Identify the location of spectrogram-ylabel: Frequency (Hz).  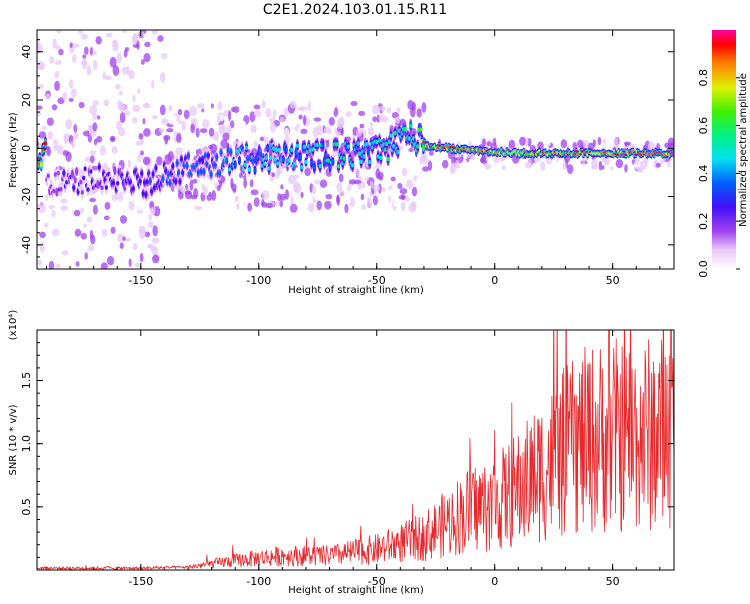
(13, 150).